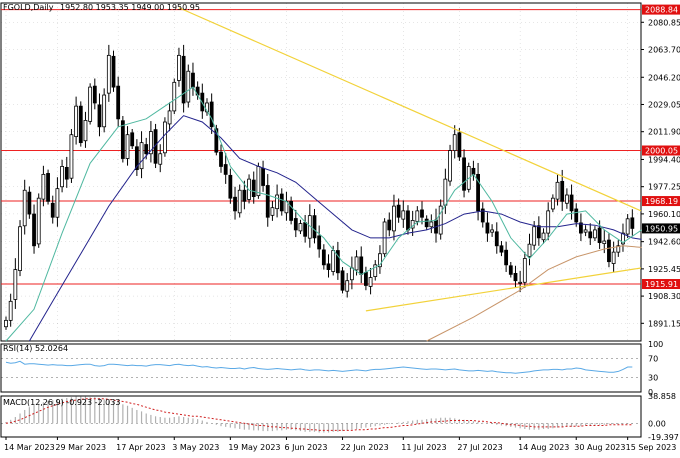 This screenshot has width=680, height=458. I want to click on level-tag-label: 1915.91, so click(661, 284).